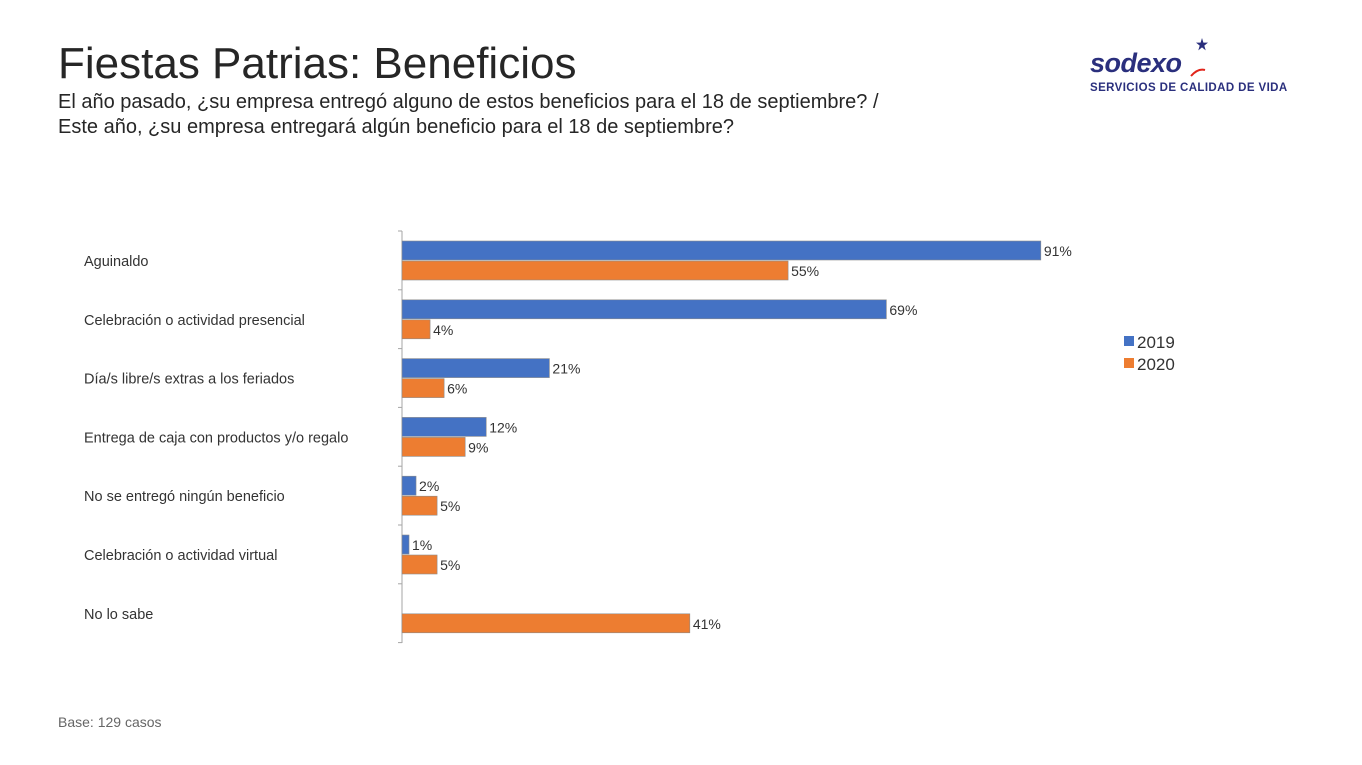  What do you see at coordinates (566, 369) in the screenshot?
I see `data-label-2019: 21%` at bounding box center [566, 369].